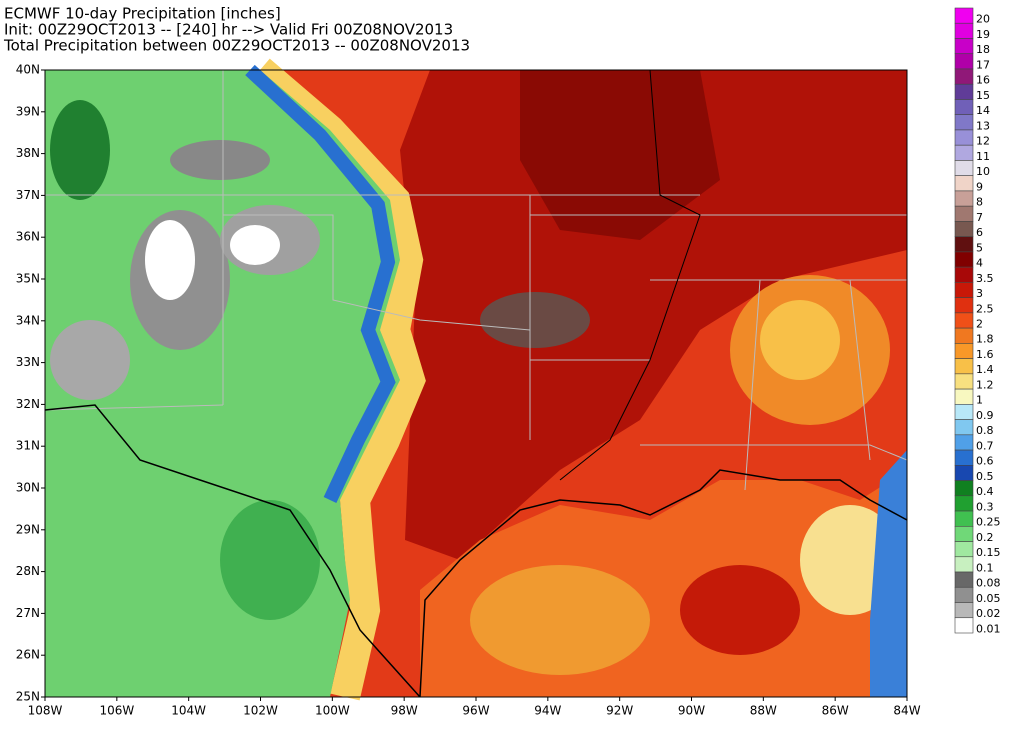 This screenshot has height=735, width=1020. I want to click on legend-label: 2, so click(979, 324).